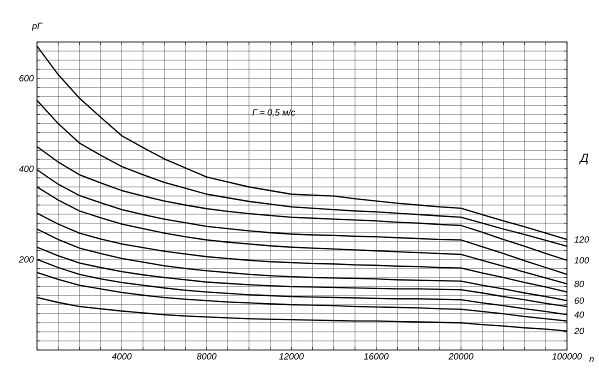 The width and height of the screenshot is (599, 389). I want to click on annotation: Г = 0,5 м/с, so click(274, 113).